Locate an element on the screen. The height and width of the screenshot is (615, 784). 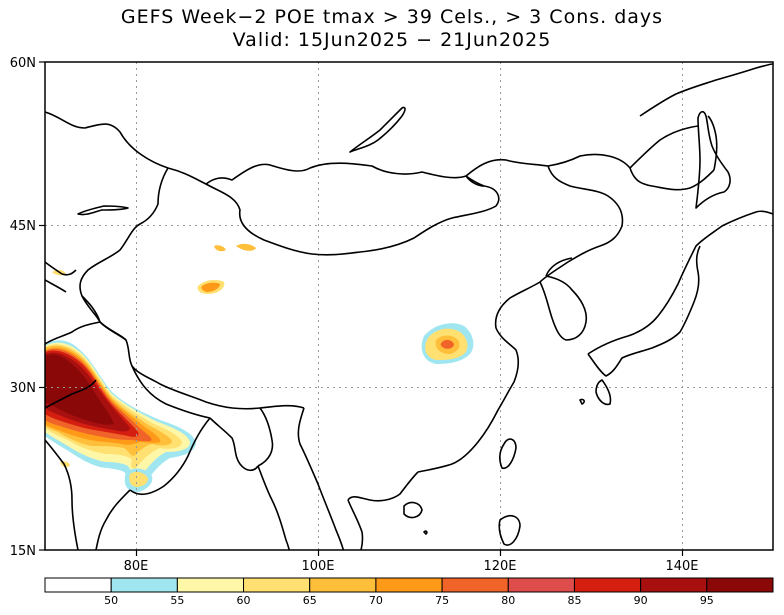
colorbar-tick-label: 85 is located at coordinates (574, 600).